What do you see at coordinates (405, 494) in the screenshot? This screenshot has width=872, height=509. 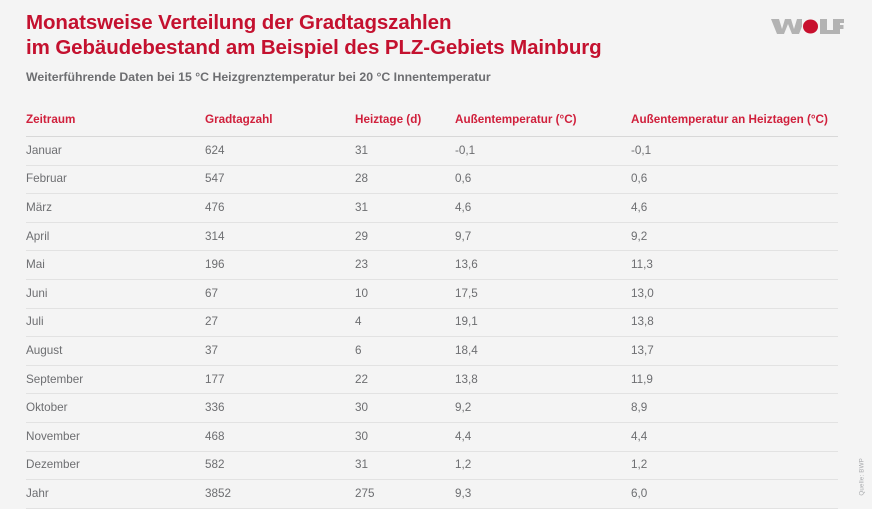 I see `cell-heating-days: 275` at bounding box center [405, 494].